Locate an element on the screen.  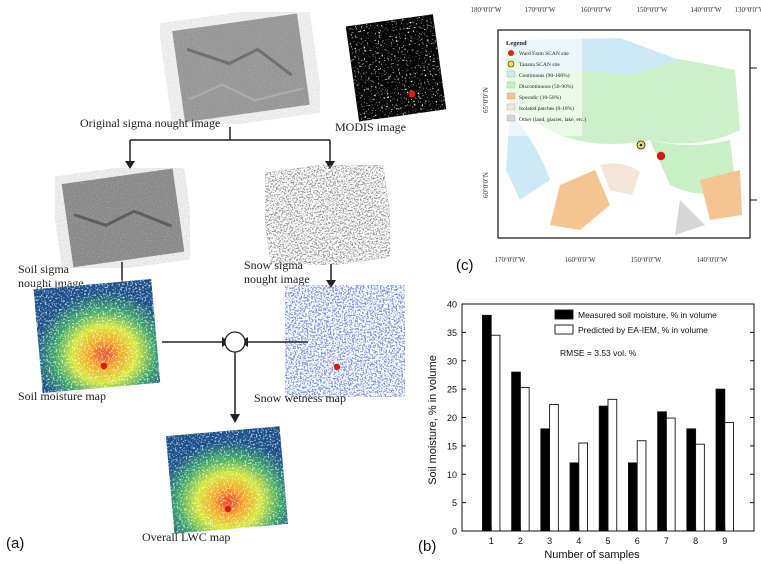
soil-sigma-image is located at coordinates (123, 218).